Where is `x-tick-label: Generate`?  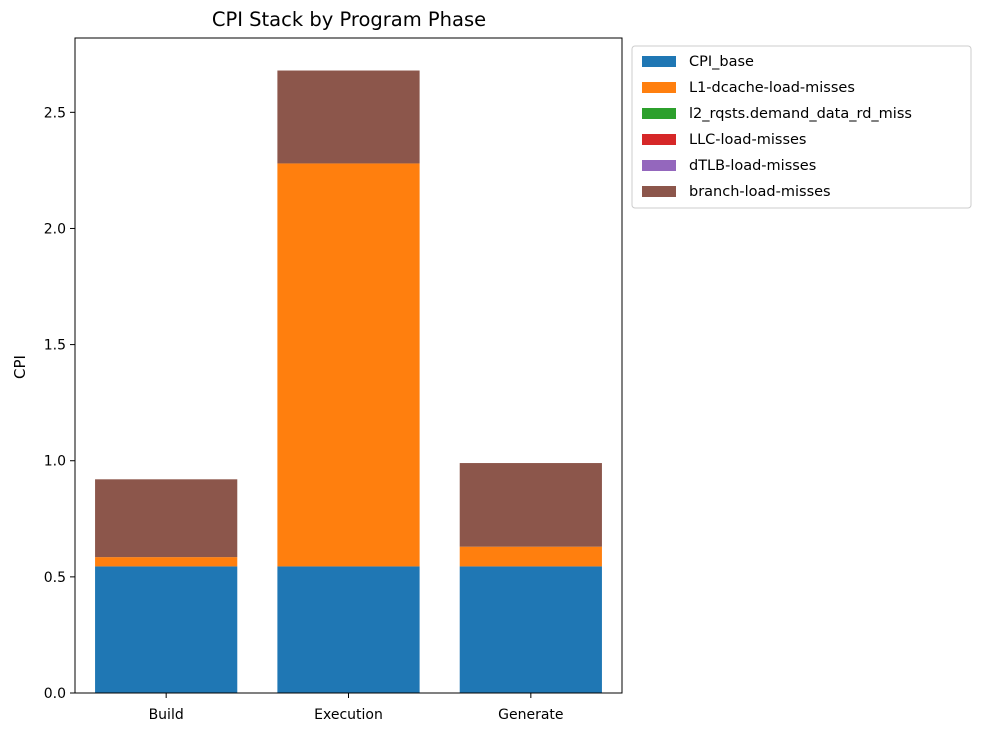
x-tick-label: Generate is located at coordinates (530, 715).